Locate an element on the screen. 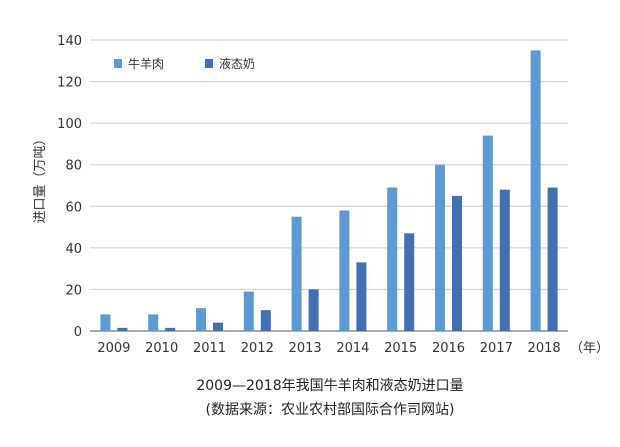 This screenshot has width=620, height=447. y-tick-label: 140 is located at coordinates (69, 41).